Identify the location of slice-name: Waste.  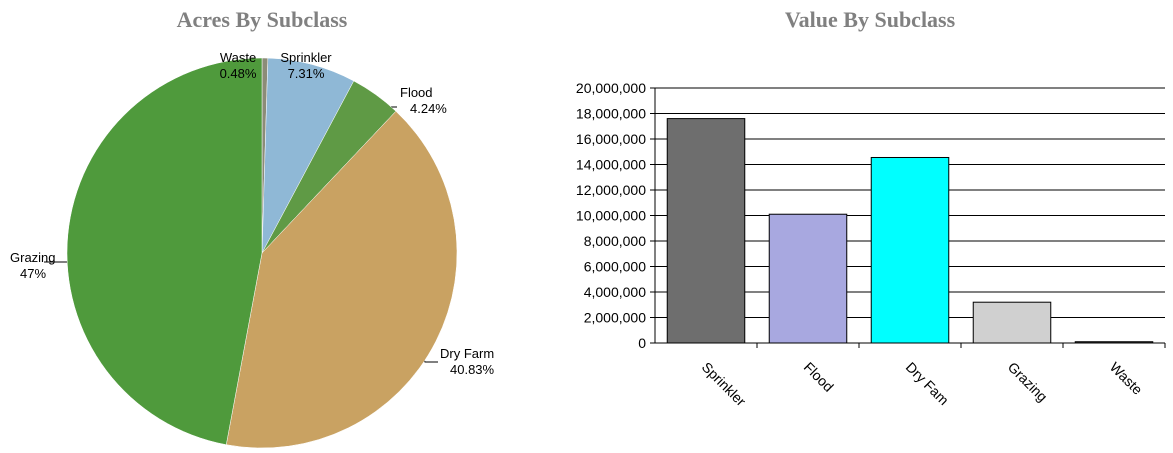
(238, 57).